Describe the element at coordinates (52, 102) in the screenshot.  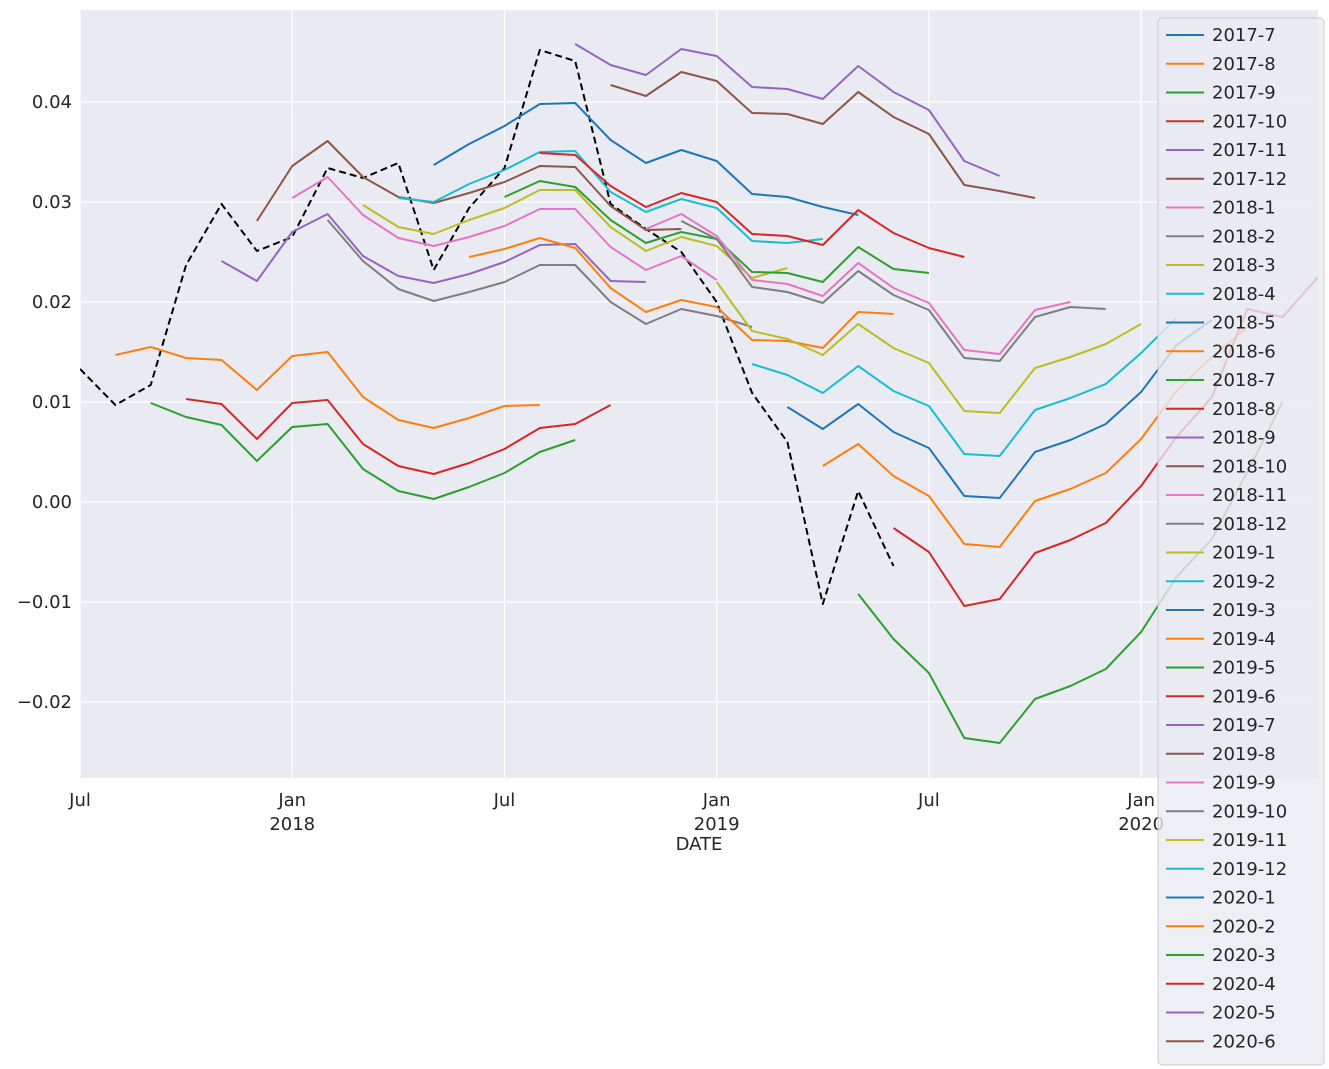
I see `y-tick-label: 0.04` at that location.